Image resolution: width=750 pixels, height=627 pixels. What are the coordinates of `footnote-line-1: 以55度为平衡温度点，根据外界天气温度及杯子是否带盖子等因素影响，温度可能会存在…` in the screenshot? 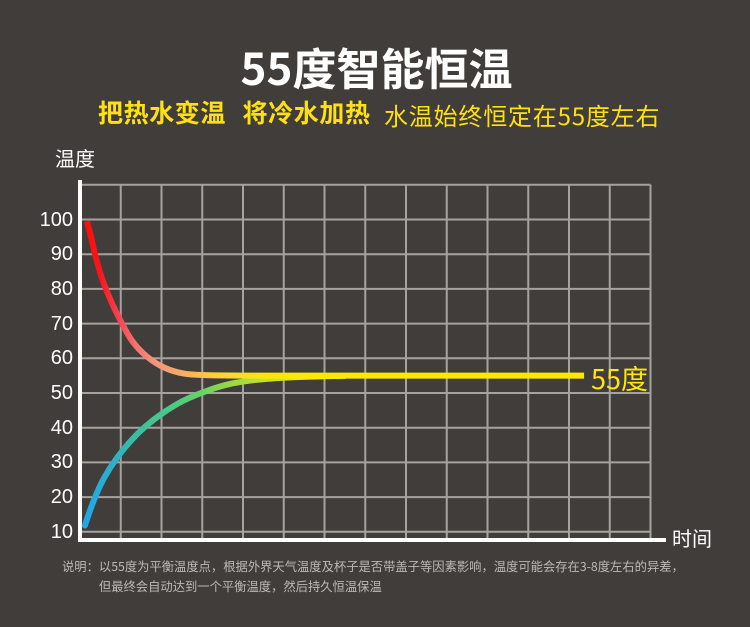 It's located at (391, 566).